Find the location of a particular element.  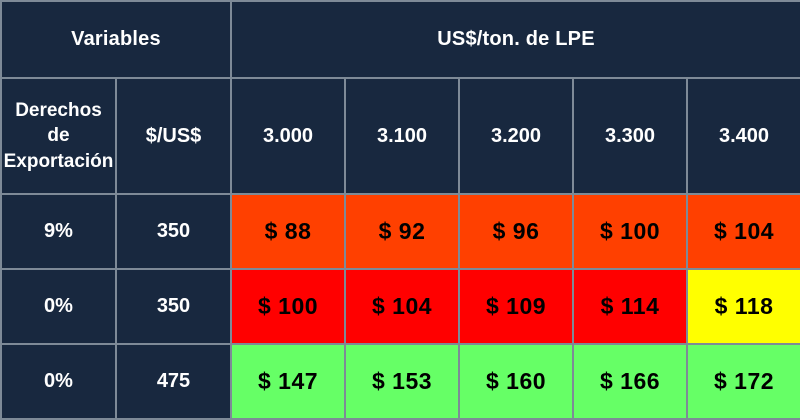

derechos-header-line3: Exportación is located at coordinates (58, 161).